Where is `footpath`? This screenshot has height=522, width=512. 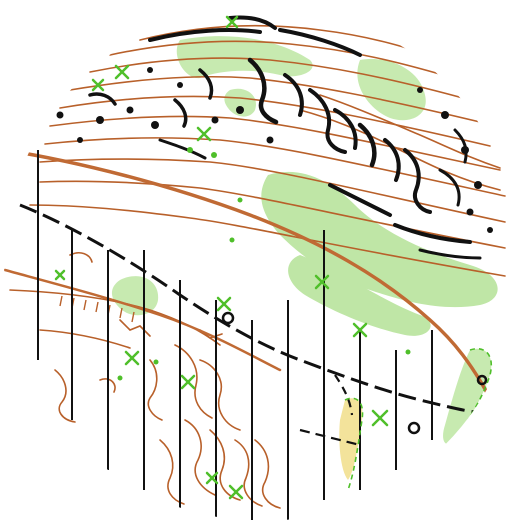 footpath is located at coordinates (330, 437).